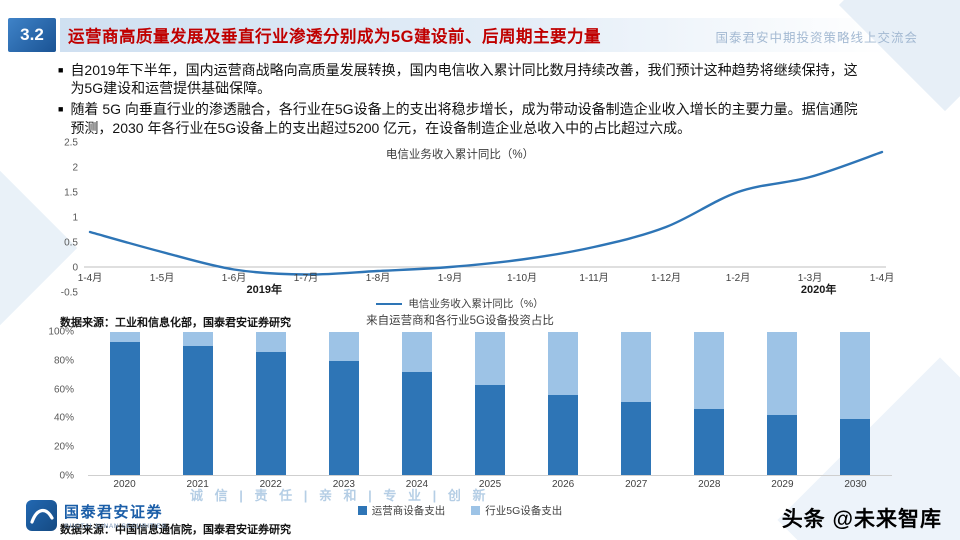 Image resolution: width=960 pixels, height=540 pixels. I want to click on y-tick-label: -0.5, so click(70, 292).